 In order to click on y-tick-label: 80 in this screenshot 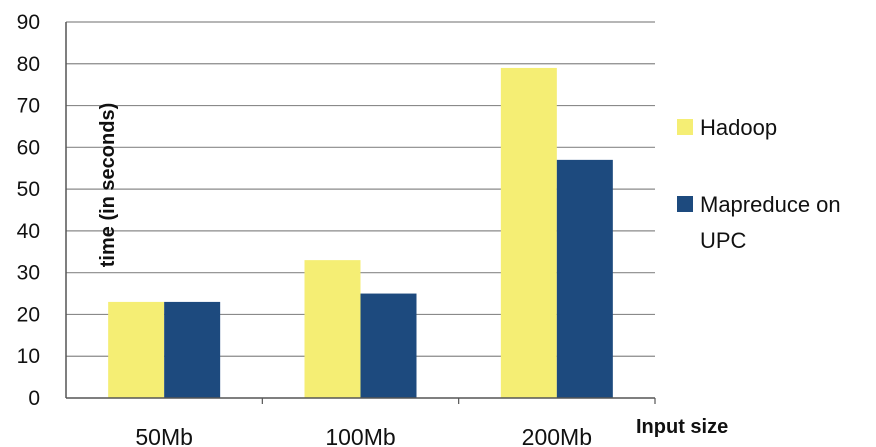, I will do `click(28, 64)`.